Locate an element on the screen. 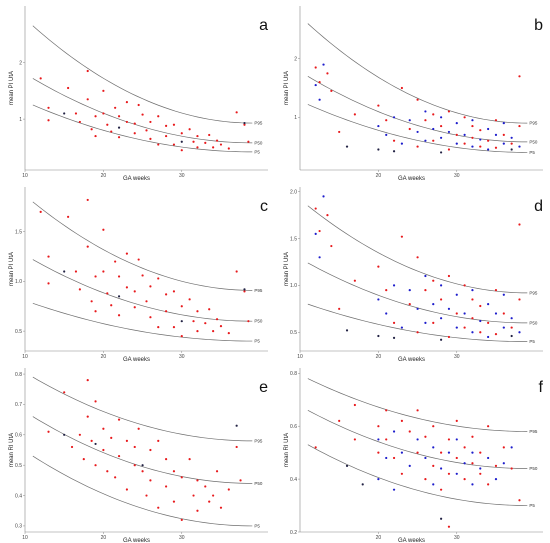  y-axis-label: mean PI UtA is located at coordinates (12, 269).